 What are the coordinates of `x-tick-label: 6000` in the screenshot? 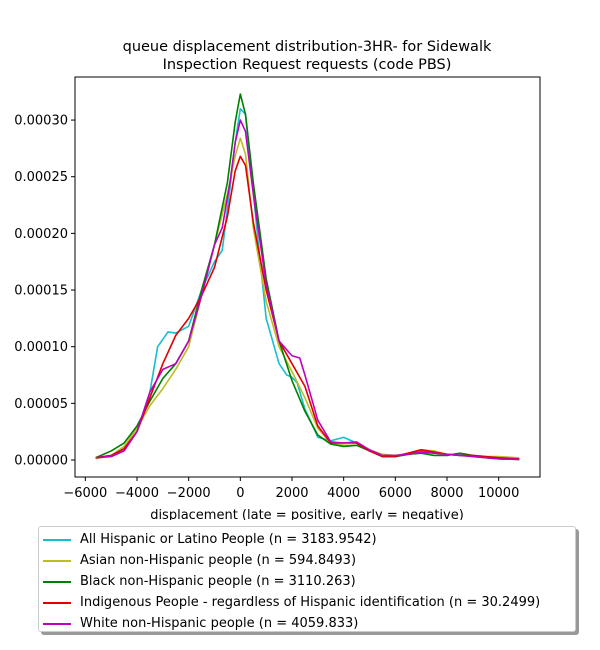 It's located at (395, 493).